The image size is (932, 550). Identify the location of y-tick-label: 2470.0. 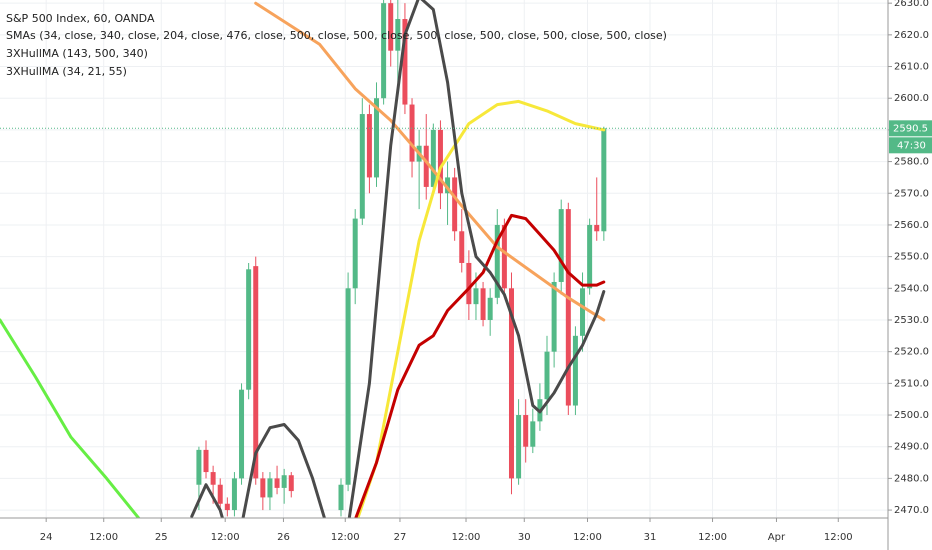
(911, 510).